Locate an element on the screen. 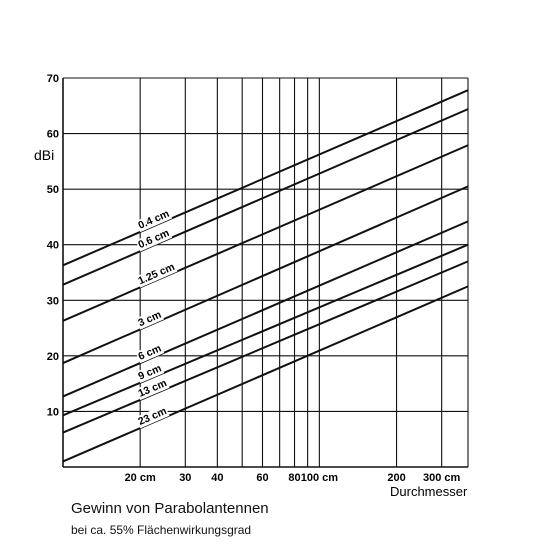  y-tick-label: 70 is located at coordinates (53, 79).